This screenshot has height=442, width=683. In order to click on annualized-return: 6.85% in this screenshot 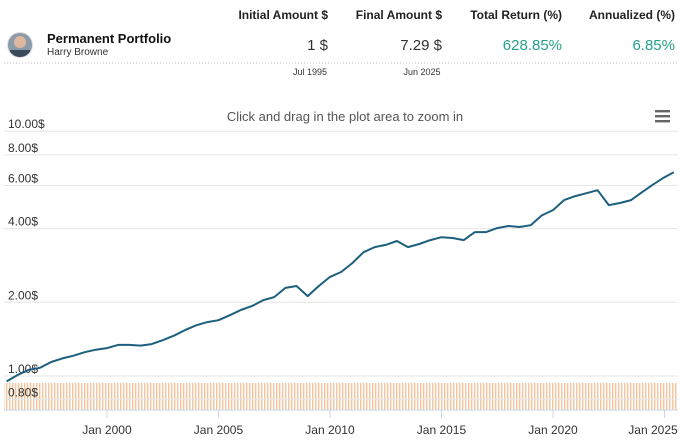, I will do `click(653, 45)`.